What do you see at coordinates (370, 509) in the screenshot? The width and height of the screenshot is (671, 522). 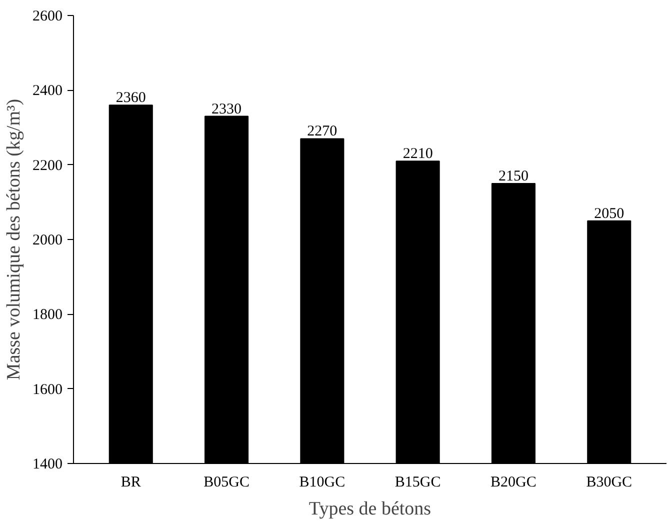 I see `x-axis-title: Types de bétons` at bounding box center [370, 509].